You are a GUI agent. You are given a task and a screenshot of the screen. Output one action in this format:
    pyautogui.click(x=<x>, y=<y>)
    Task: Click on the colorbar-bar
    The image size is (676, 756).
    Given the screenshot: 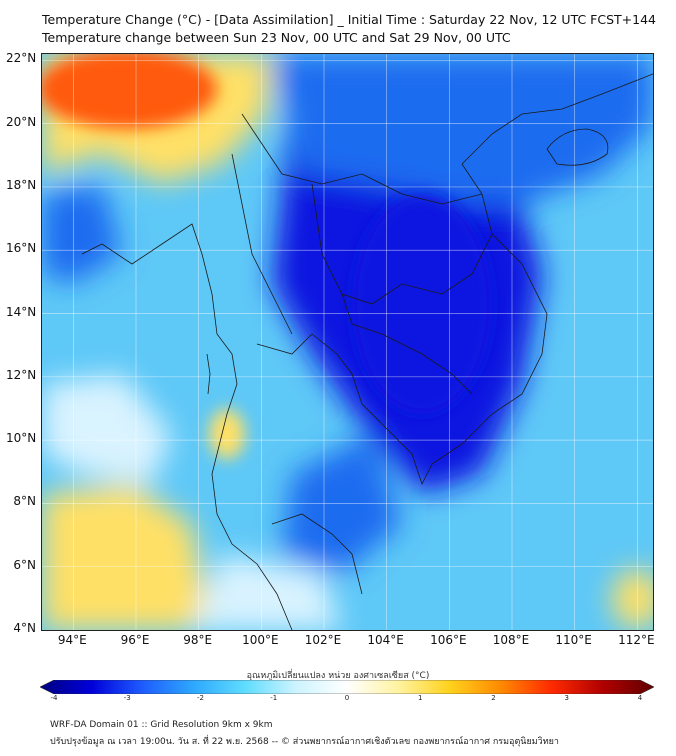 What is the action you would take?
    pyautogui.click(x=347, y=687)
    